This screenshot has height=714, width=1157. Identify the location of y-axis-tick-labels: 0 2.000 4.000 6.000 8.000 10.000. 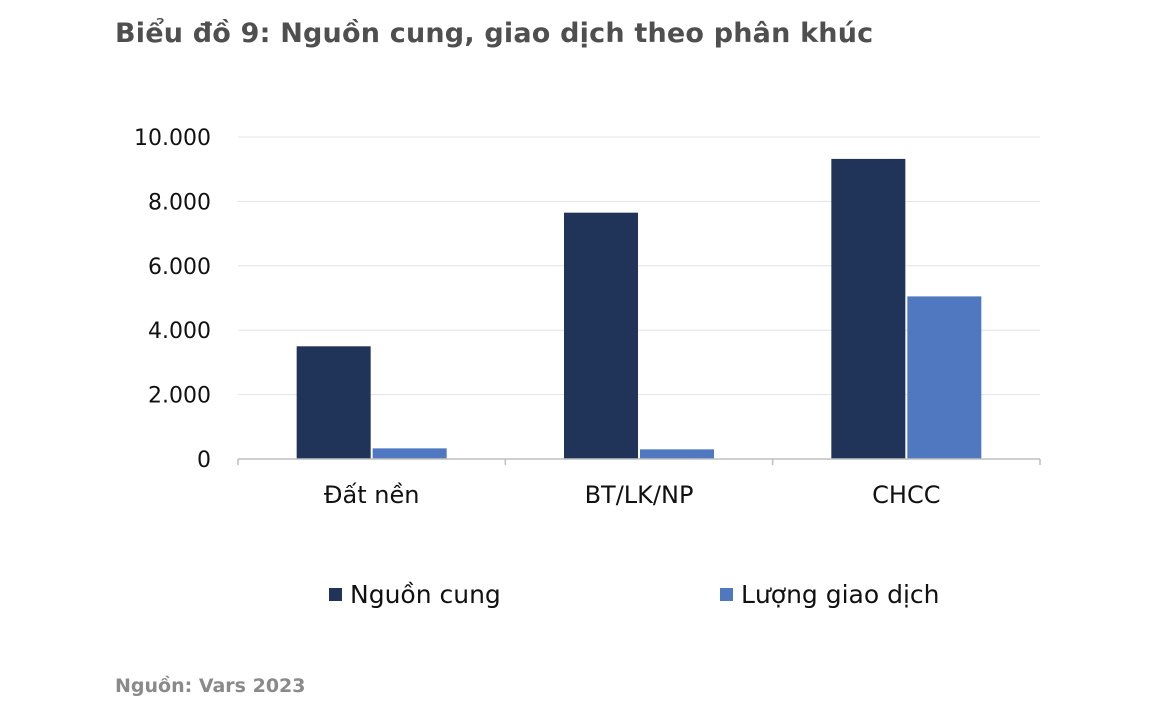
(172, 299).